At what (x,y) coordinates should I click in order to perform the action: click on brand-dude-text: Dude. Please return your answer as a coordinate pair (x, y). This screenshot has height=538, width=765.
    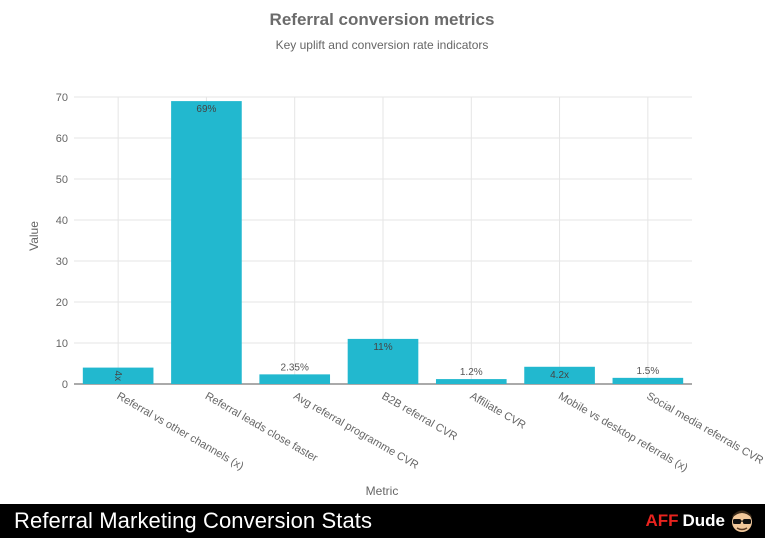
    Looking at the image, I should click on (704, 520).